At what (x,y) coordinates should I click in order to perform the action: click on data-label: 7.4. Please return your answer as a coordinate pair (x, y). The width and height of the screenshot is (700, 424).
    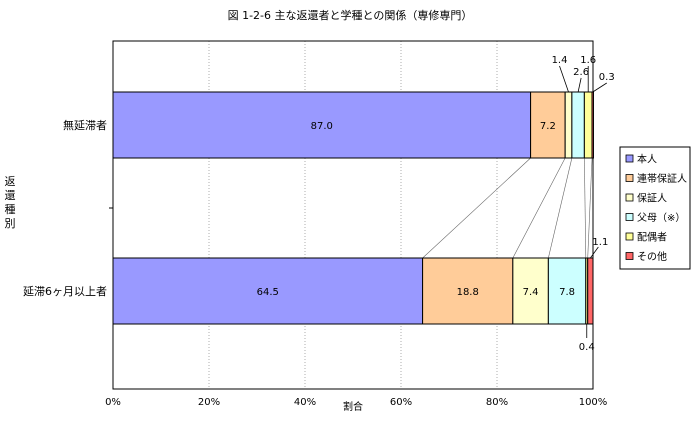
    Looking at the image, I should click on (531, 292).